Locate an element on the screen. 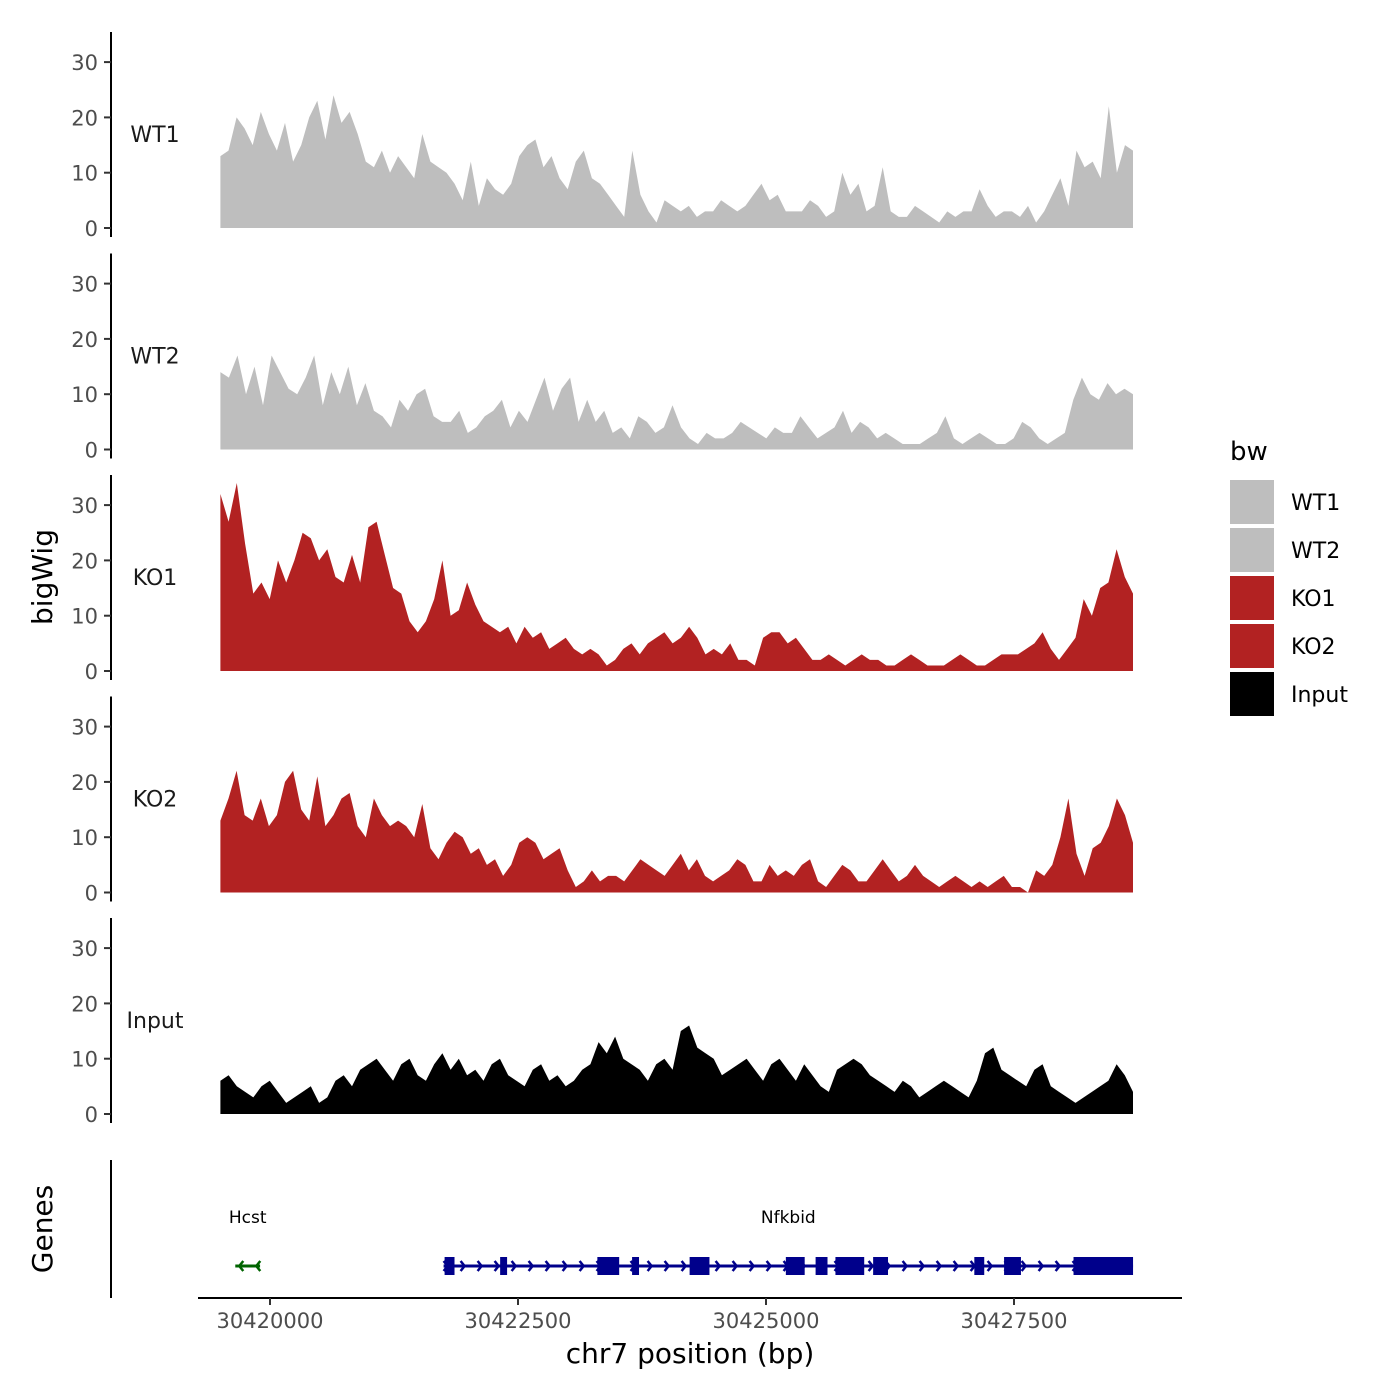 Image resolution: width=1400 pixels, height=1400 pixels. legend-item-wt1: WT1 is located at coordinates (1285, 502).